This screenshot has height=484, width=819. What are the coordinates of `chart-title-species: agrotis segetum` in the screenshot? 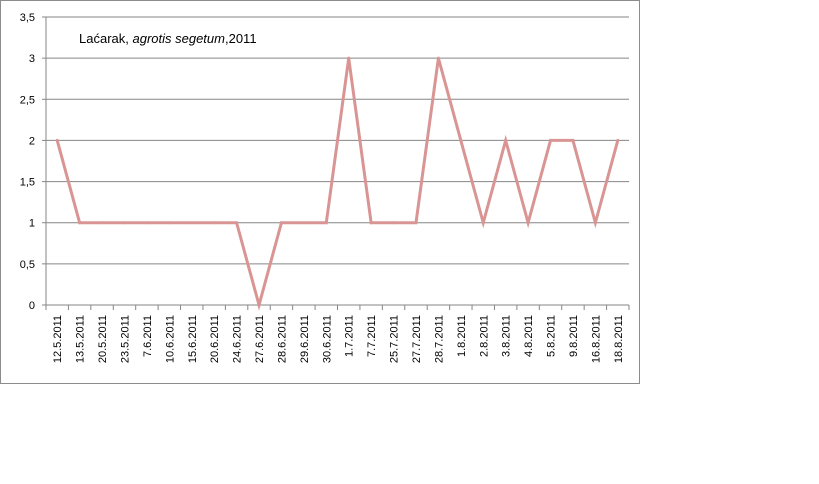 It's located at (178, 38).